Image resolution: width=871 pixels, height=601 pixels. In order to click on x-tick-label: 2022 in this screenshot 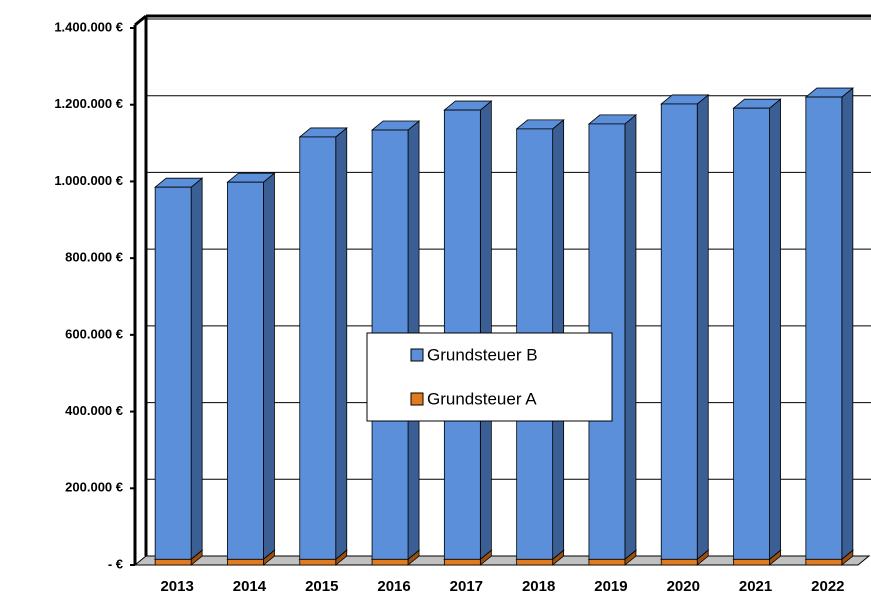, I will do `click(827, 586)`.